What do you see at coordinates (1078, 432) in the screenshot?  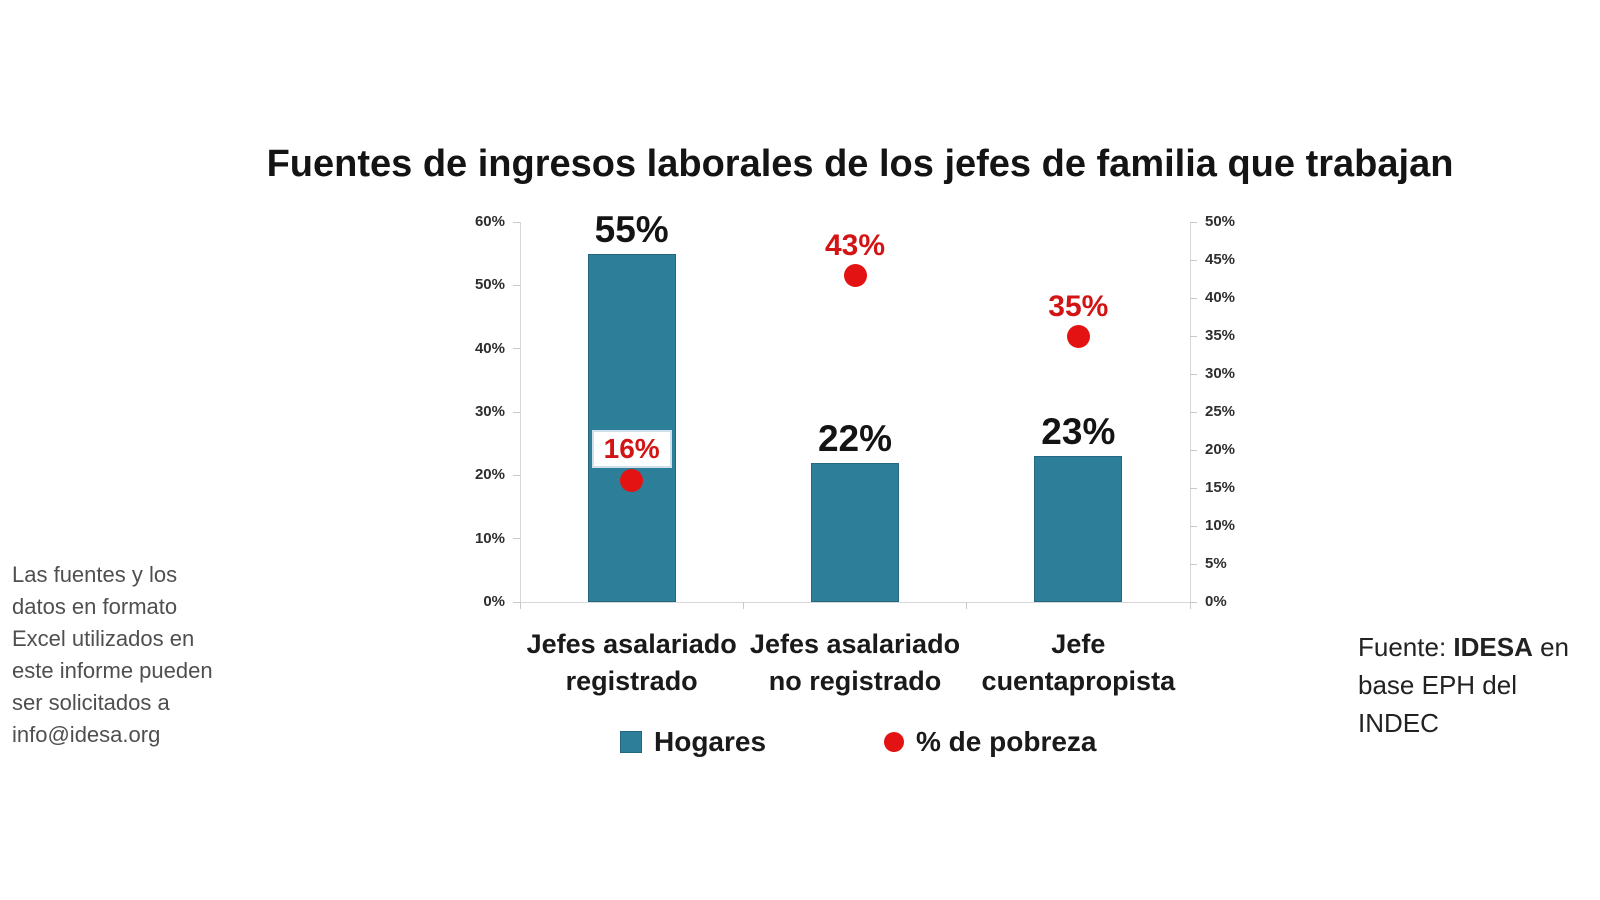 I see `bar-value-label: 23%` at bounding box center [1078, 432].